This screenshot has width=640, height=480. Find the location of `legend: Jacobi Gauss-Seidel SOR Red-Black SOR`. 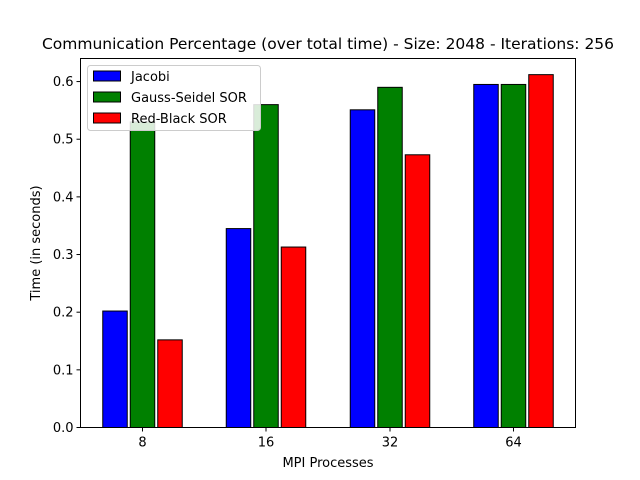

legend: Jacobi Gauss-Seidel SOR Red-Black SOR is located at coordinates (174, 98).